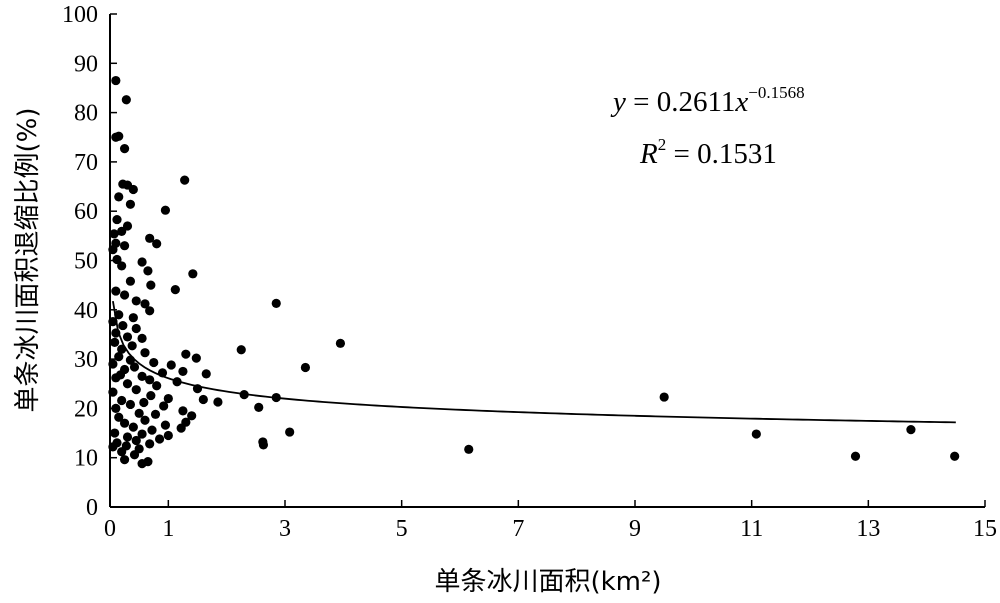  I want to click on y-tick-label: 70, so click(86, 163).